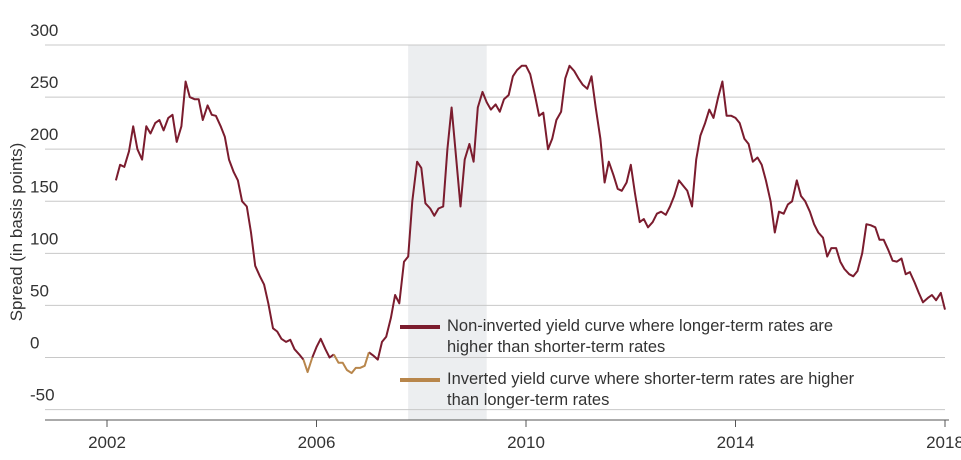 The width and height of the screenshot is (961, 460). I want to click on x-tick-label: 2018, so click(943, 442).